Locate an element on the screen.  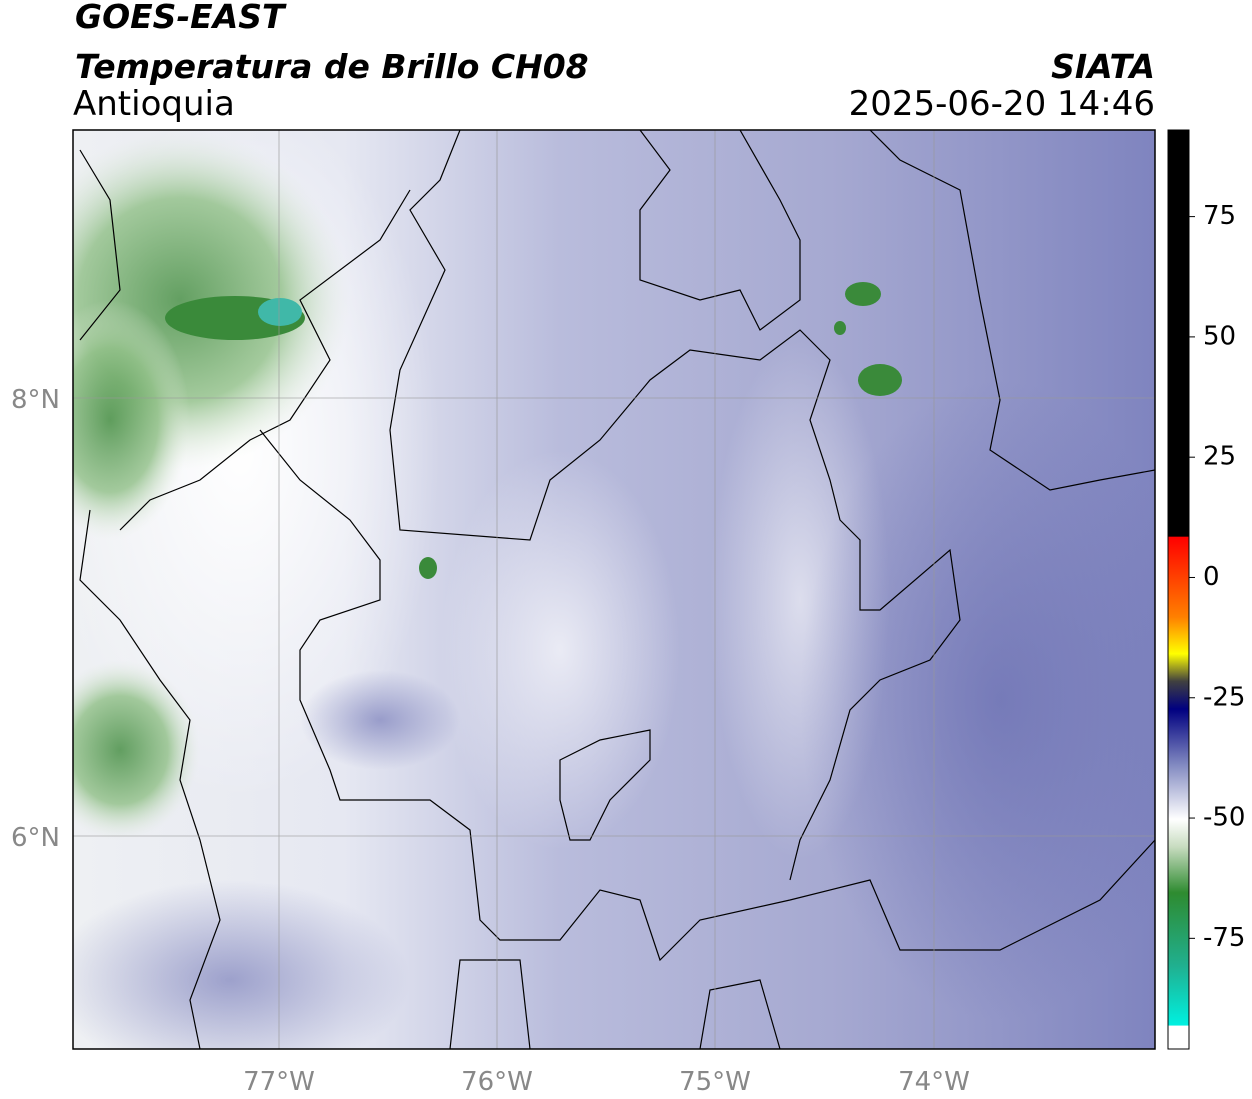
colorbar-tick-label: -25 is located at coordinates (1224, 697).